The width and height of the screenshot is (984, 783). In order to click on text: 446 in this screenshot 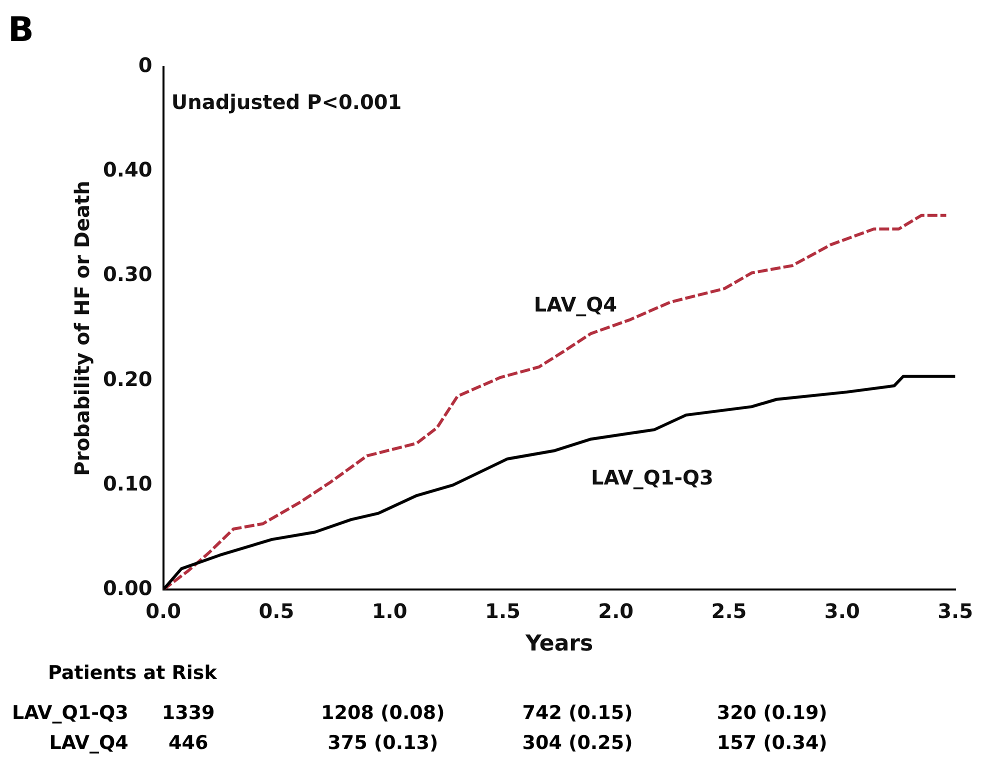, I will do `click(188, 743)`.